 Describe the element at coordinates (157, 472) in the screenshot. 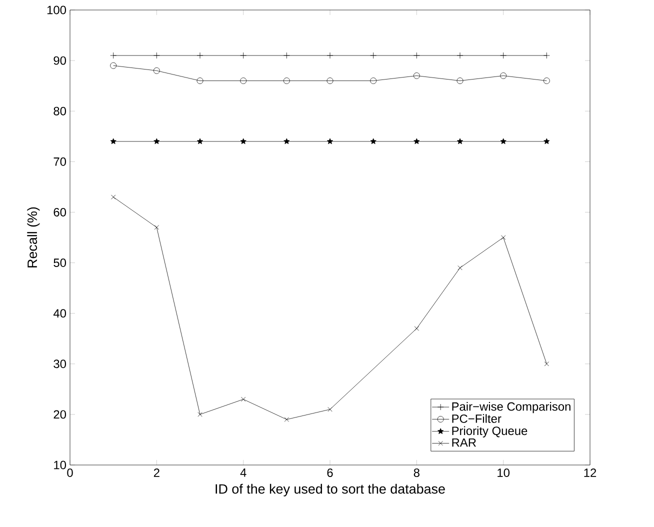

I see `x-tick-label: 2` at that location.